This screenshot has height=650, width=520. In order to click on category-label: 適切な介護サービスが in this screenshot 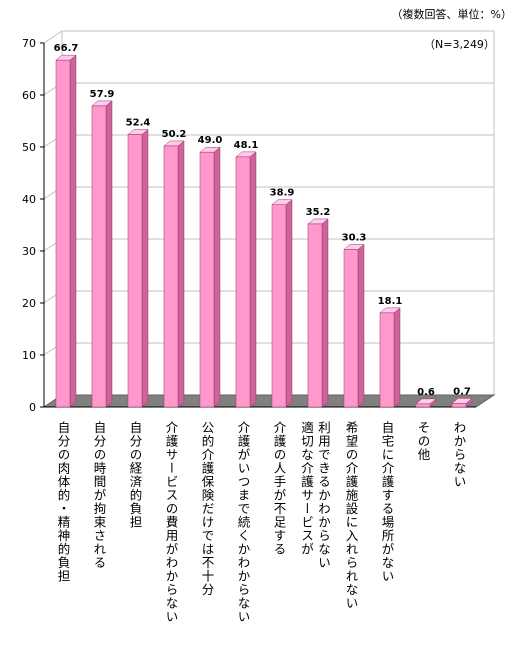, I will do `click(306, 488)`.